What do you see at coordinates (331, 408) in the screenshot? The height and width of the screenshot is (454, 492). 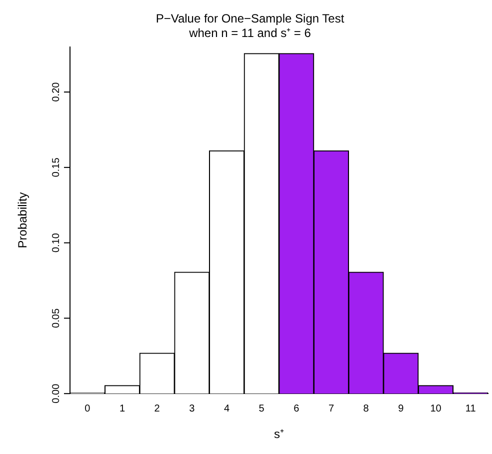 I see `x-tick-label: 7` at bounding box center [331, 408].